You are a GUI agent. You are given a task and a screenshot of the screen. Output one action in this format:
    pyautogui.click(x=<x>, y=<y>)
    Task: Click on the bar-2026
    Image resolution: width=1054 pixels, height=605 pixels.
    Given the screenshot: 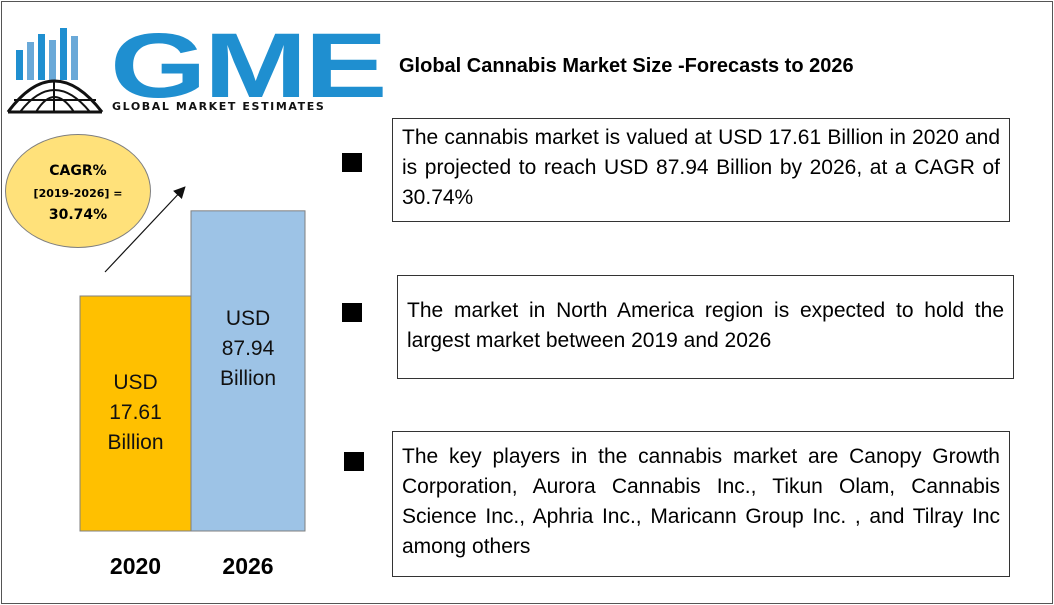 What is the action you would take?
    pyautogui.click(x=248, y=371)
    